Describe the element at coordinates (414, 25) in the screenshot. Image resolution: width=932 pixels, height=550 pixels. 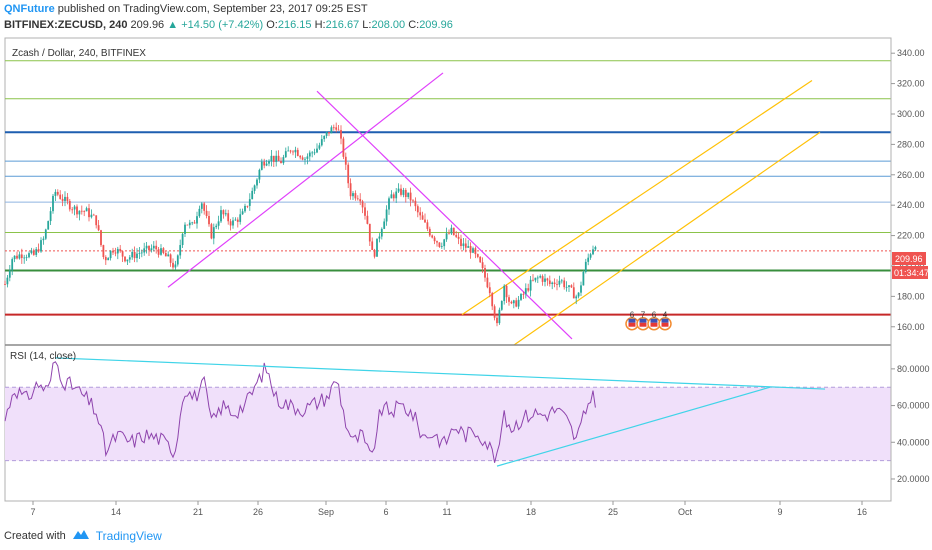
I see `close-label: C:` at that location.